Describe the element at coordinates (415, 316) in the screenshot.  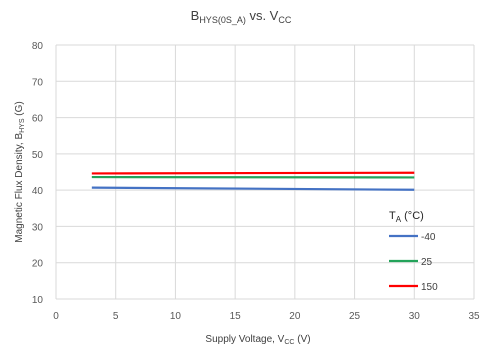
I see `x-tick-label: 30` at that location.